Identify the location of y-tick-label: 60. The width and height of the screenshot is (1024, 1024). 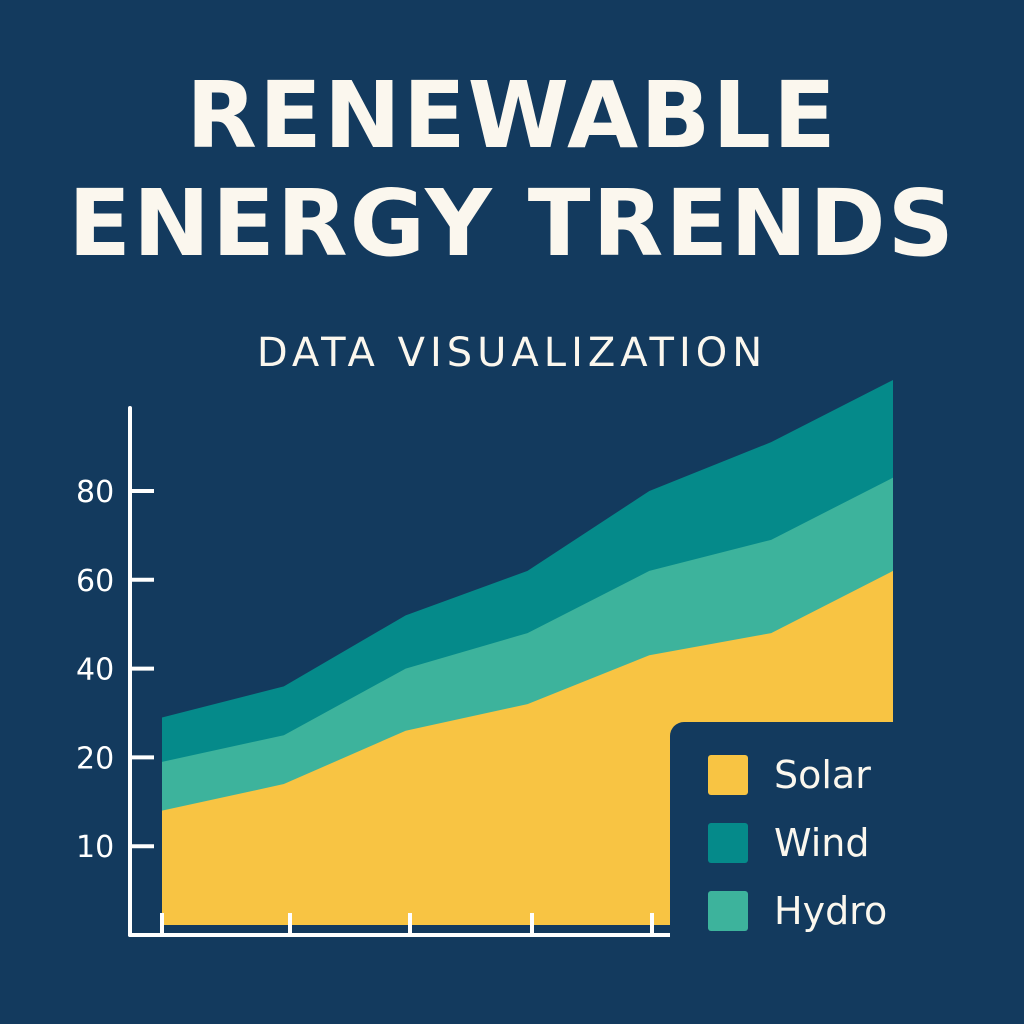
(95, 581).